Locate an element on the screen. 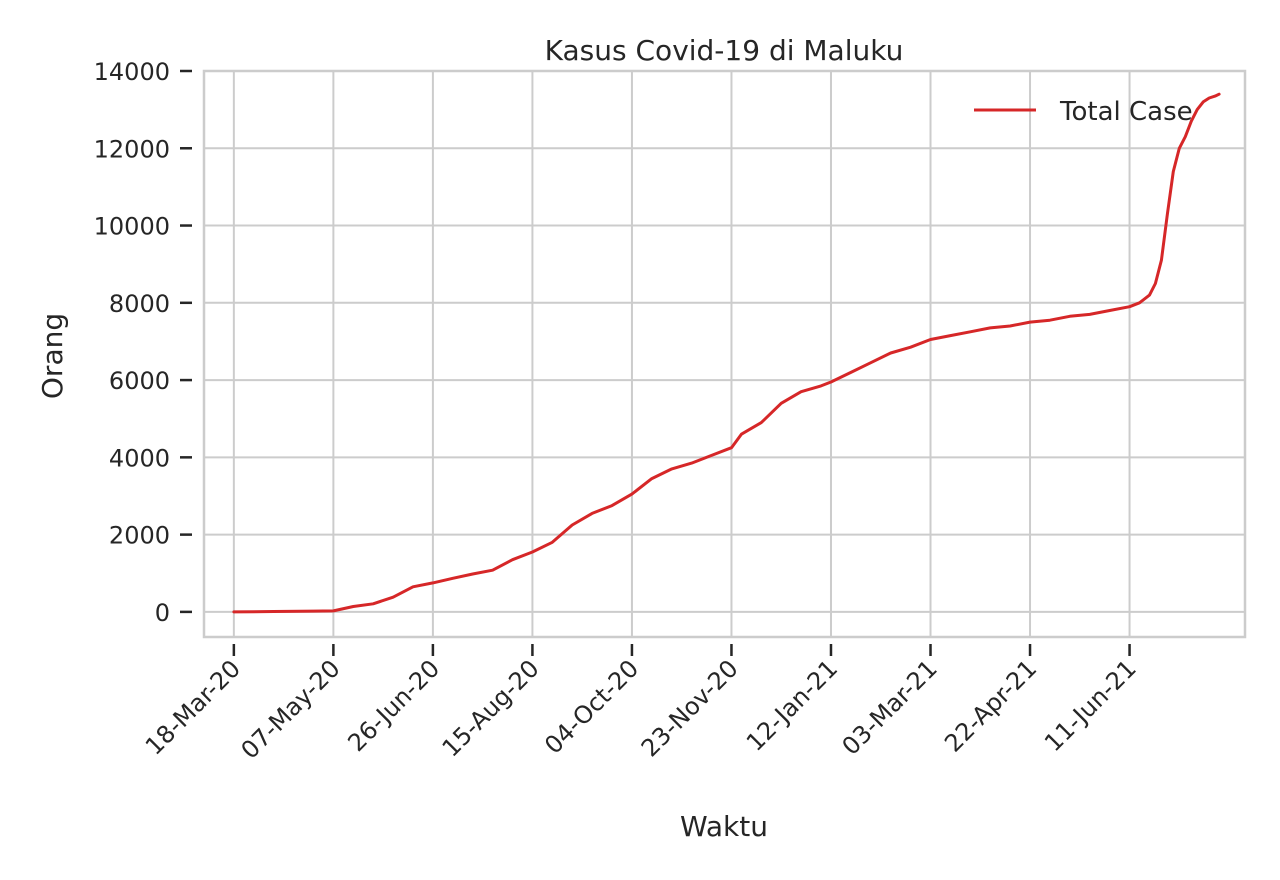 This screenshot has width=1280, height=880. y-axis-label: Orang is located at coordinates (52, 356).